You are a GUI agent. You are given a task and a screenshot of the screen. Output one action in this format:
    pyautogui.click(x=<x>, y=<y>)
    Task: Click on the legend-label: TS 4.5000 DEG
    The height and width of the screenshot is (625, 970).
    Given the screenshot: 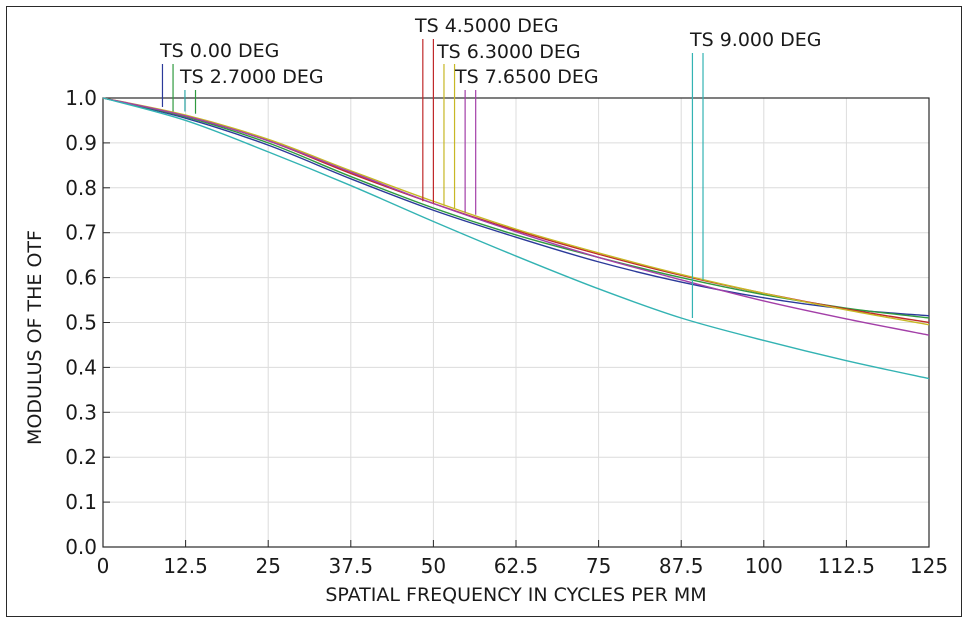 What is the action you would take?
    pyautogui.click(x=486, y=26)
    